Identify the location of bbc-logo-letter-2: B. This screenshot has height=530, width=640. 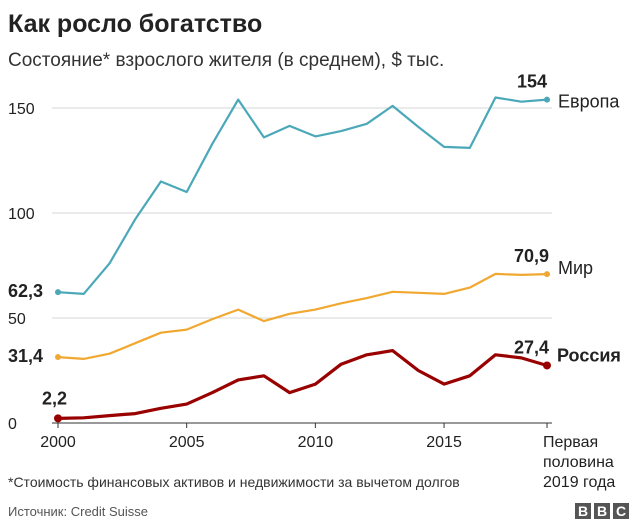
(602, 511).